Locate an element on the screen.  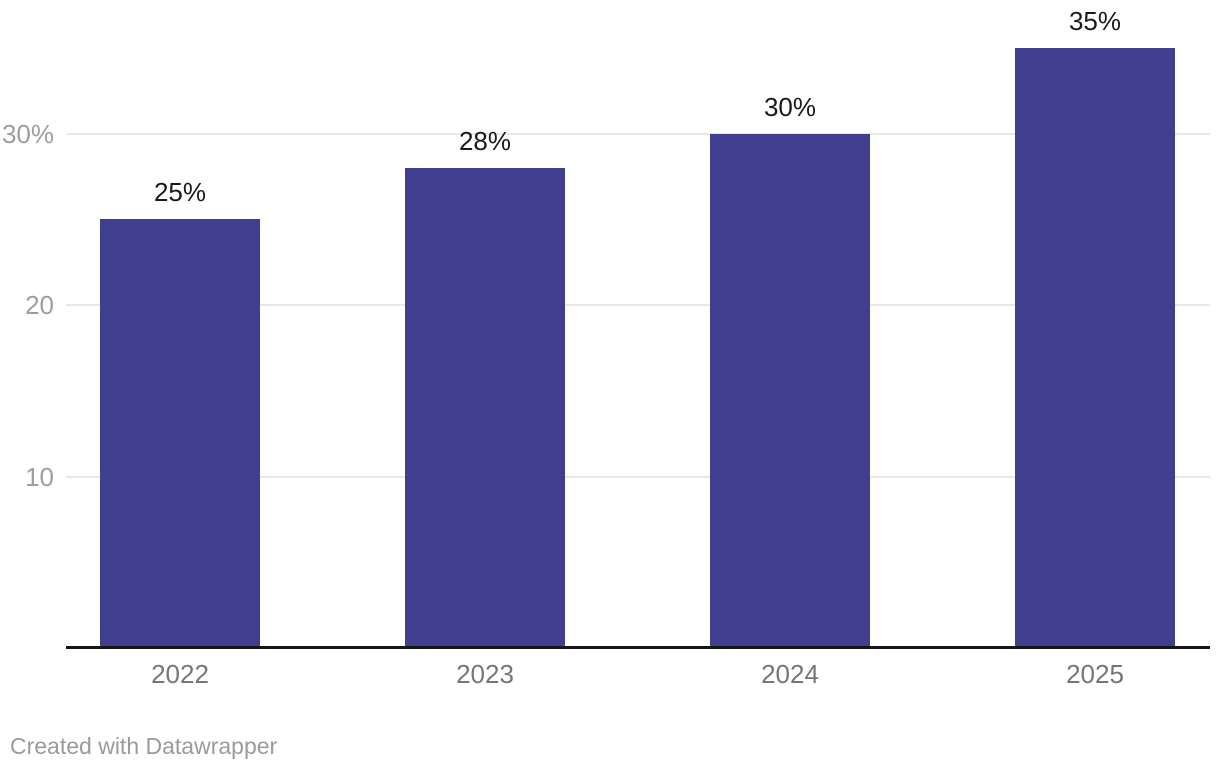
x-axis-tick-label-2025: 2025 is located at coordinates (1095, 674).